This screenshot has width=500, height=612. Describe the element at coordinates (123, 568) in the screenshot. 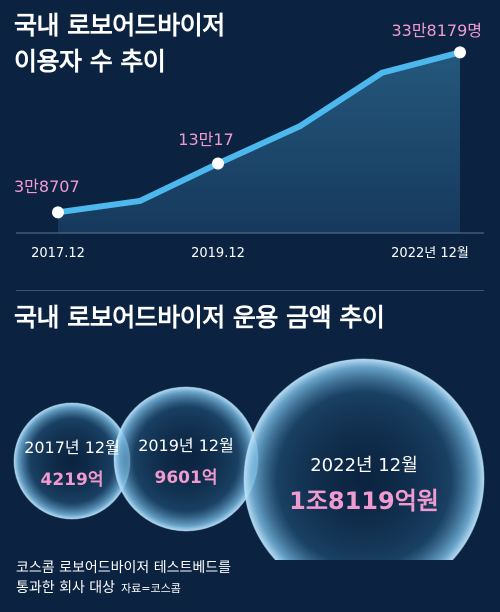

I see `footnote-line1: 코스콤 로보어드바이저 테스트베드를` at that location.